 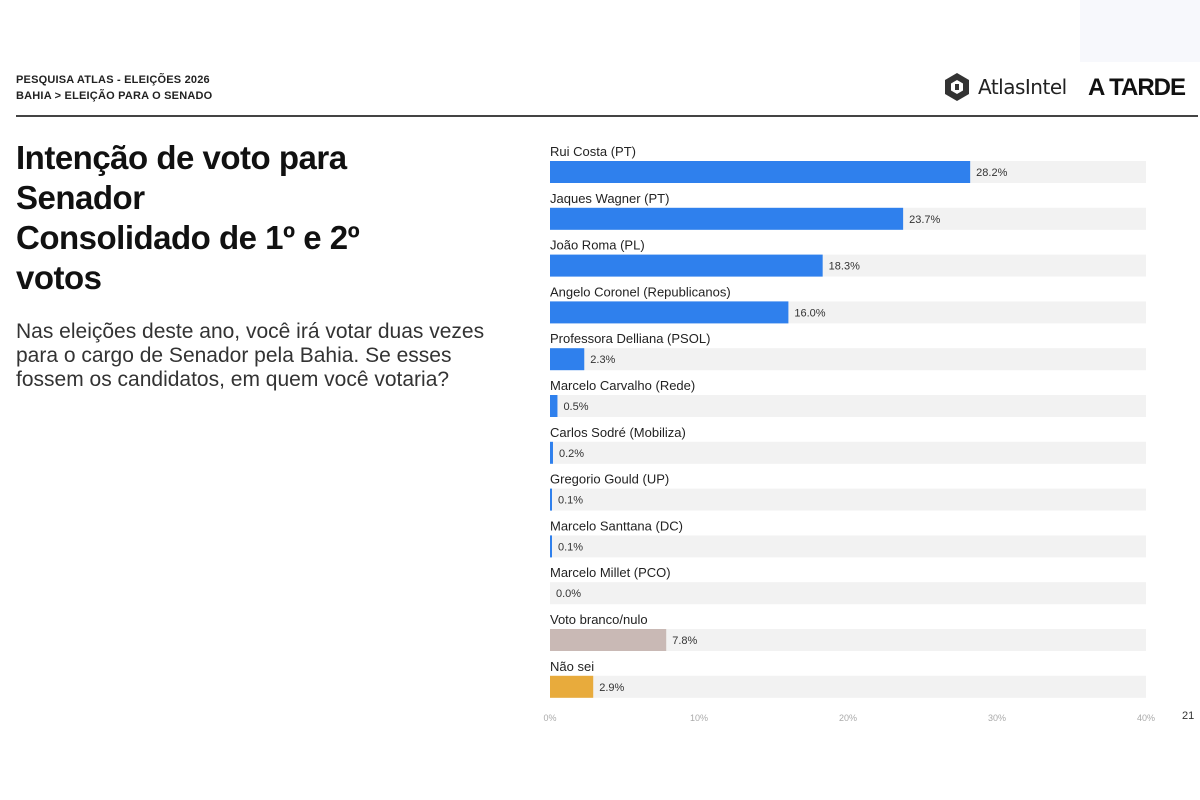 What do you see at coordinates (622, 385) in the screenshot?
I see `bar-category-label: Marcelo Carvalho (Rede)` at bounding box center [622, 385].